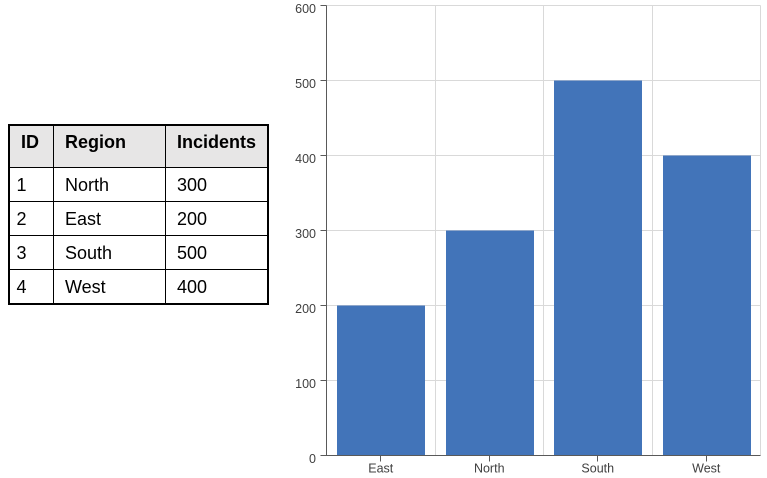  What do you see at coordinates (598, 268) in the screenshot?
I see `bar-south` at bounding box center [598, 268].